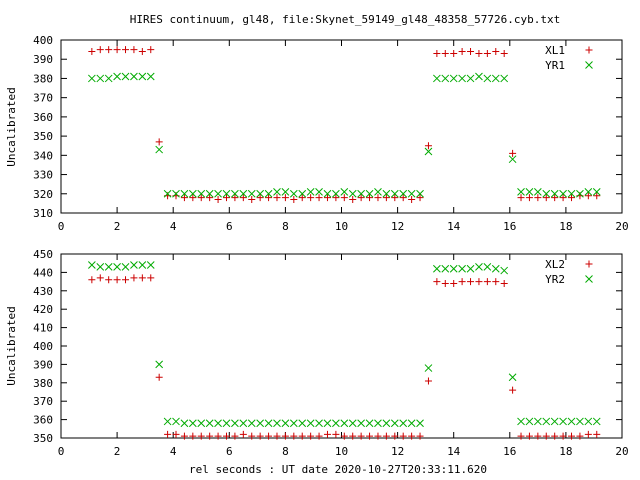 Image resolution: width=640 pixels, height=480 pixels. I want to click on y-tick-label: 370, so click(43, 401).